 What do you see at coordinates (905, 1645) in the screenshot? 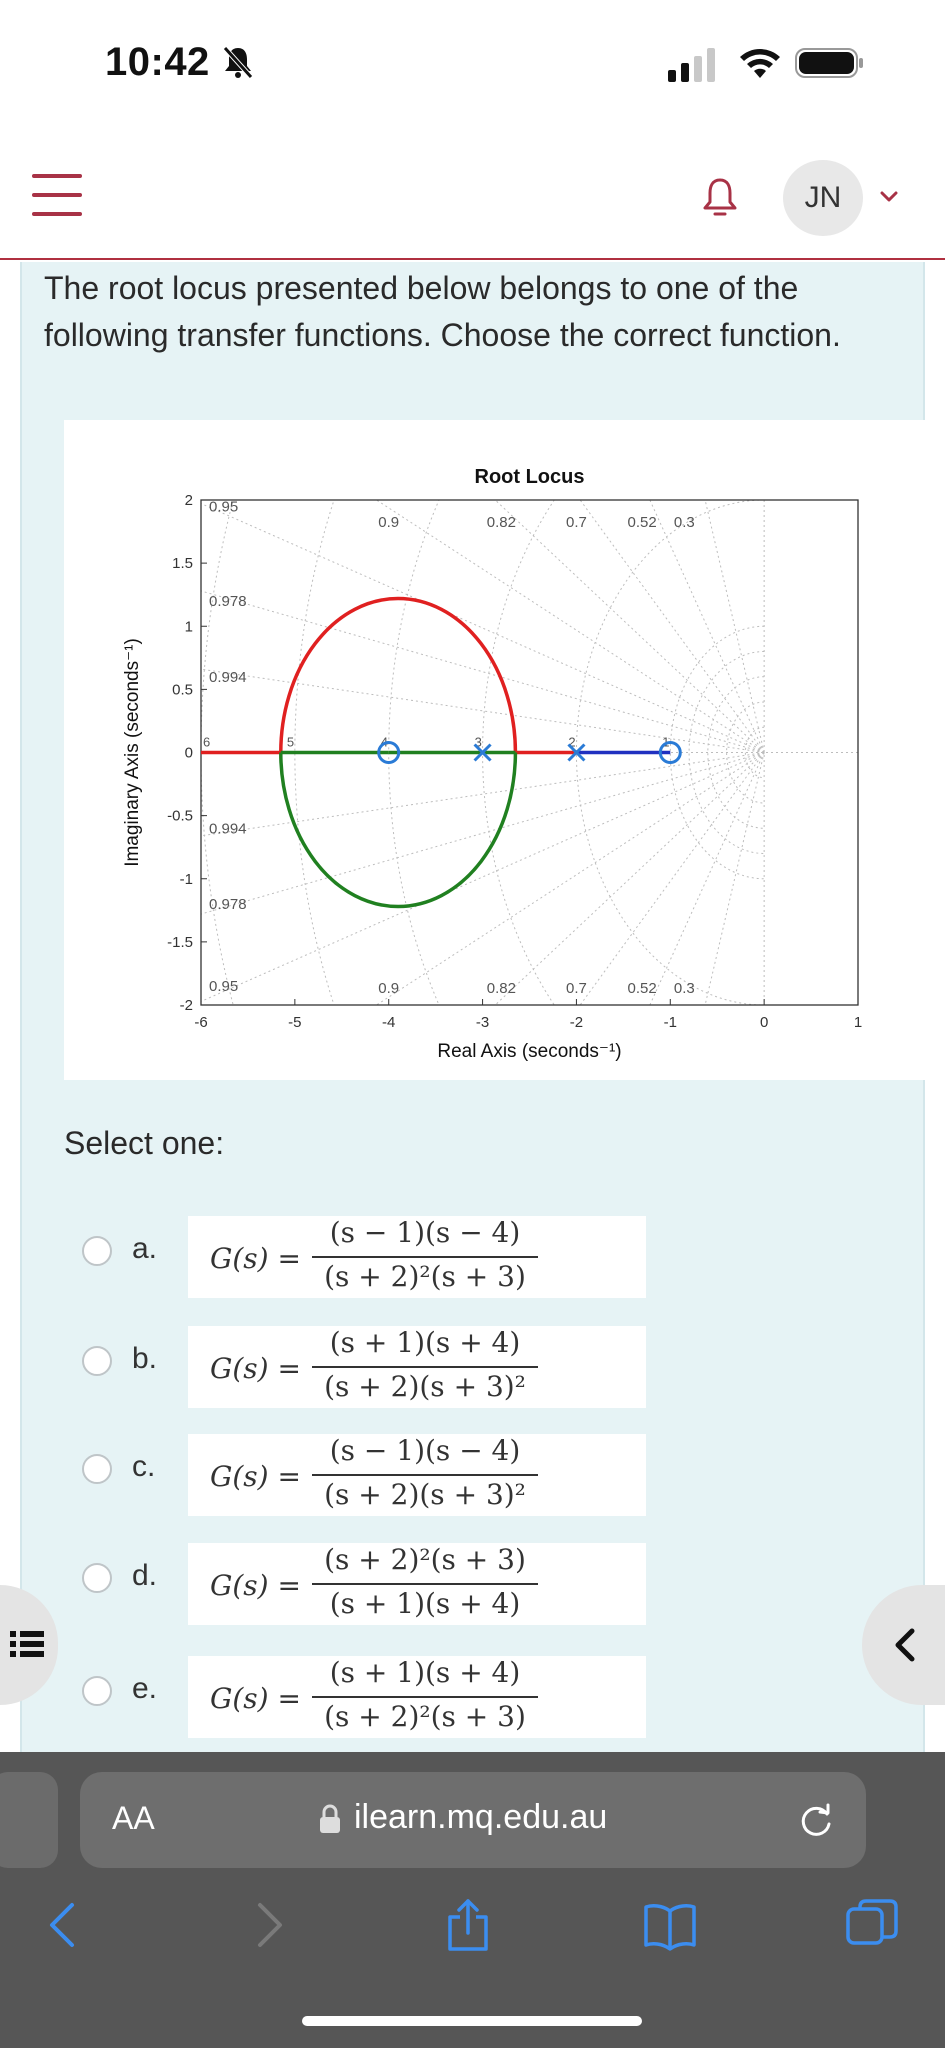
I see `chevron-left-icon` at bounding box center [905, 1645].